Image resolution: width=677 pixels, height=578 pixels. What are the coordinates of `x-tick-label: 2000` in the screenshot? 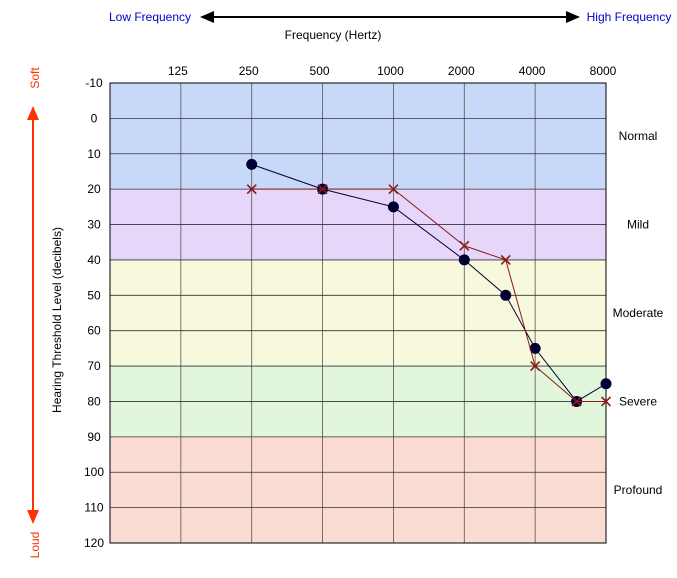 It's located at (461, 71).